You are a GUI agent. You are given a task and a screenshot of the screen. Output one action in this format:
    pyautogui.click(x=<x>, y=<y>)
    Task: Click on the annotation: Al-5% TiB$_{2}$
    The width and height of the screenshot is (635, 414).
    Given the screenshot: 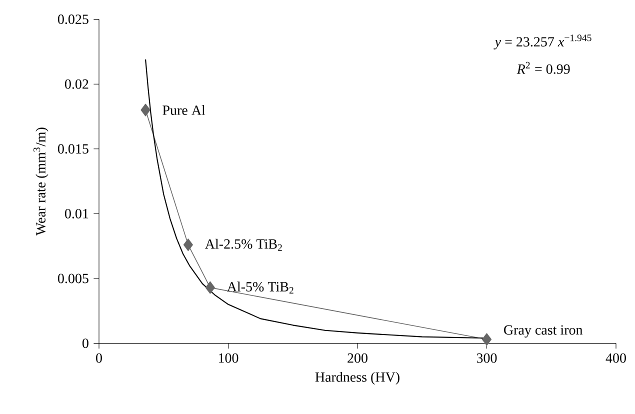 What is the action you would take?
    pyautogui.click(x=260, y=288)
    